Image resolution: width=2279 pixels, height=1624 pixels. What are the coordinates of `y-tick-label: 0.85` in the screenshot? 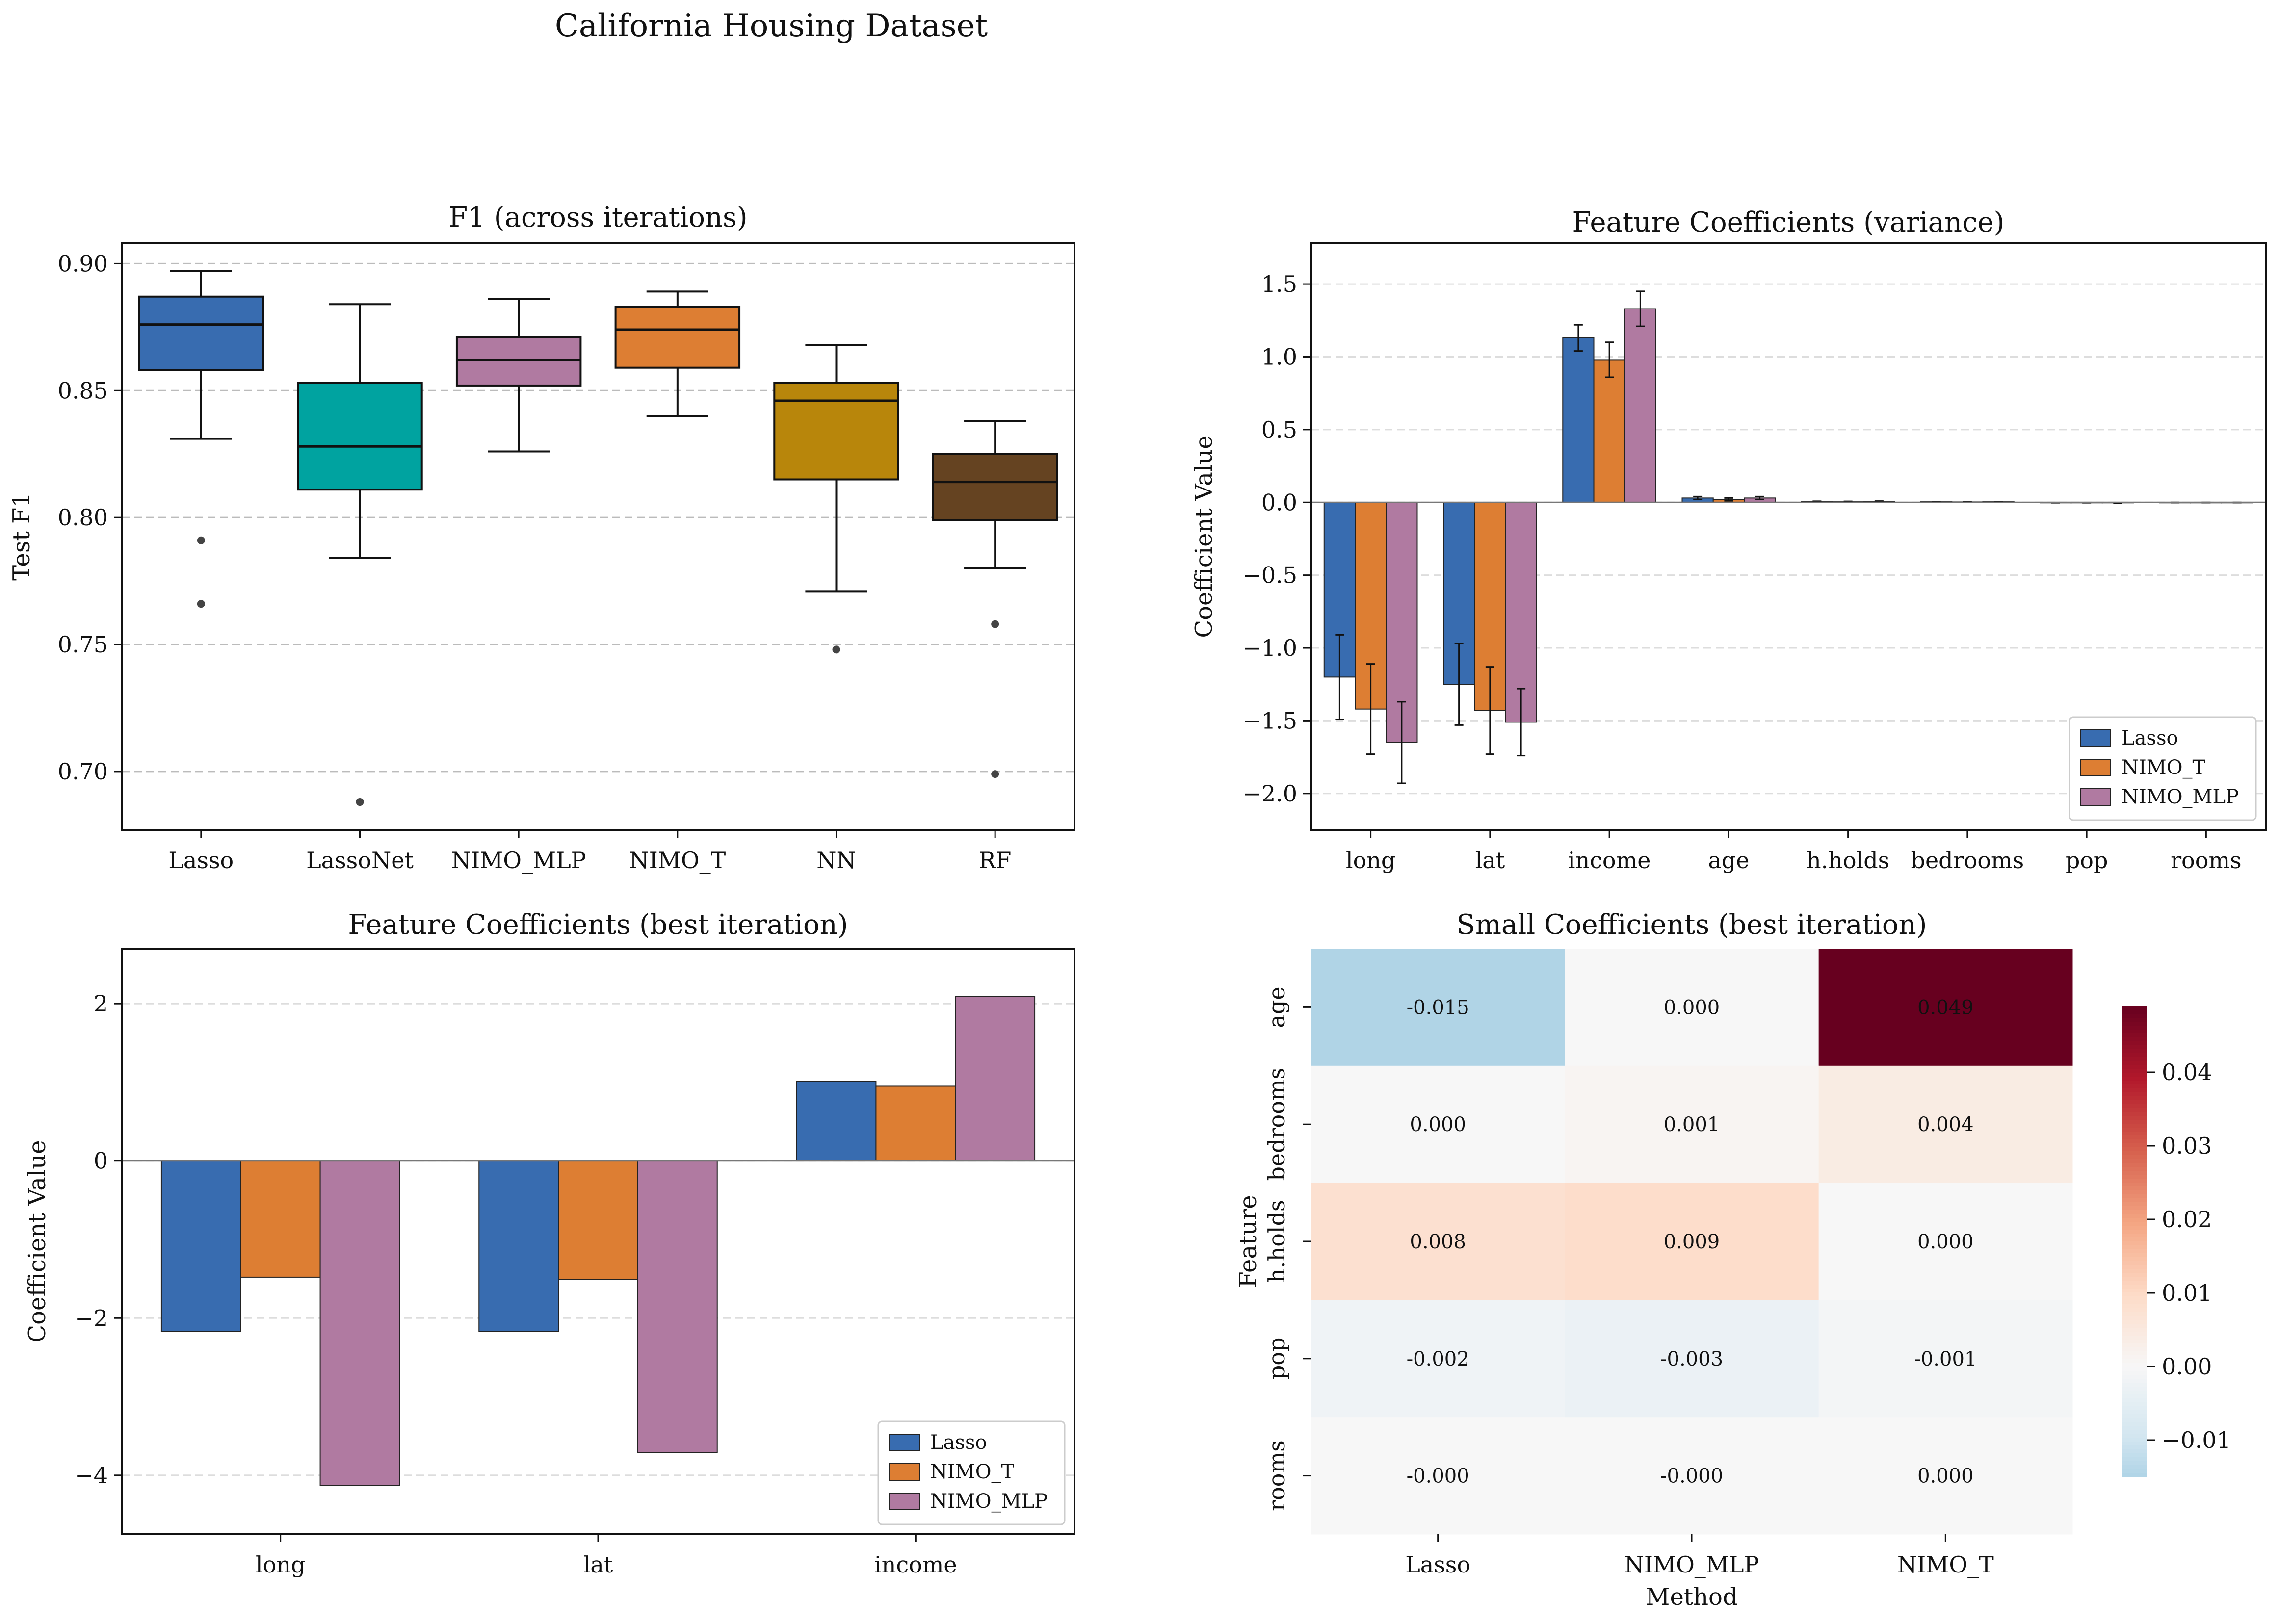 It's located at (83, 390).